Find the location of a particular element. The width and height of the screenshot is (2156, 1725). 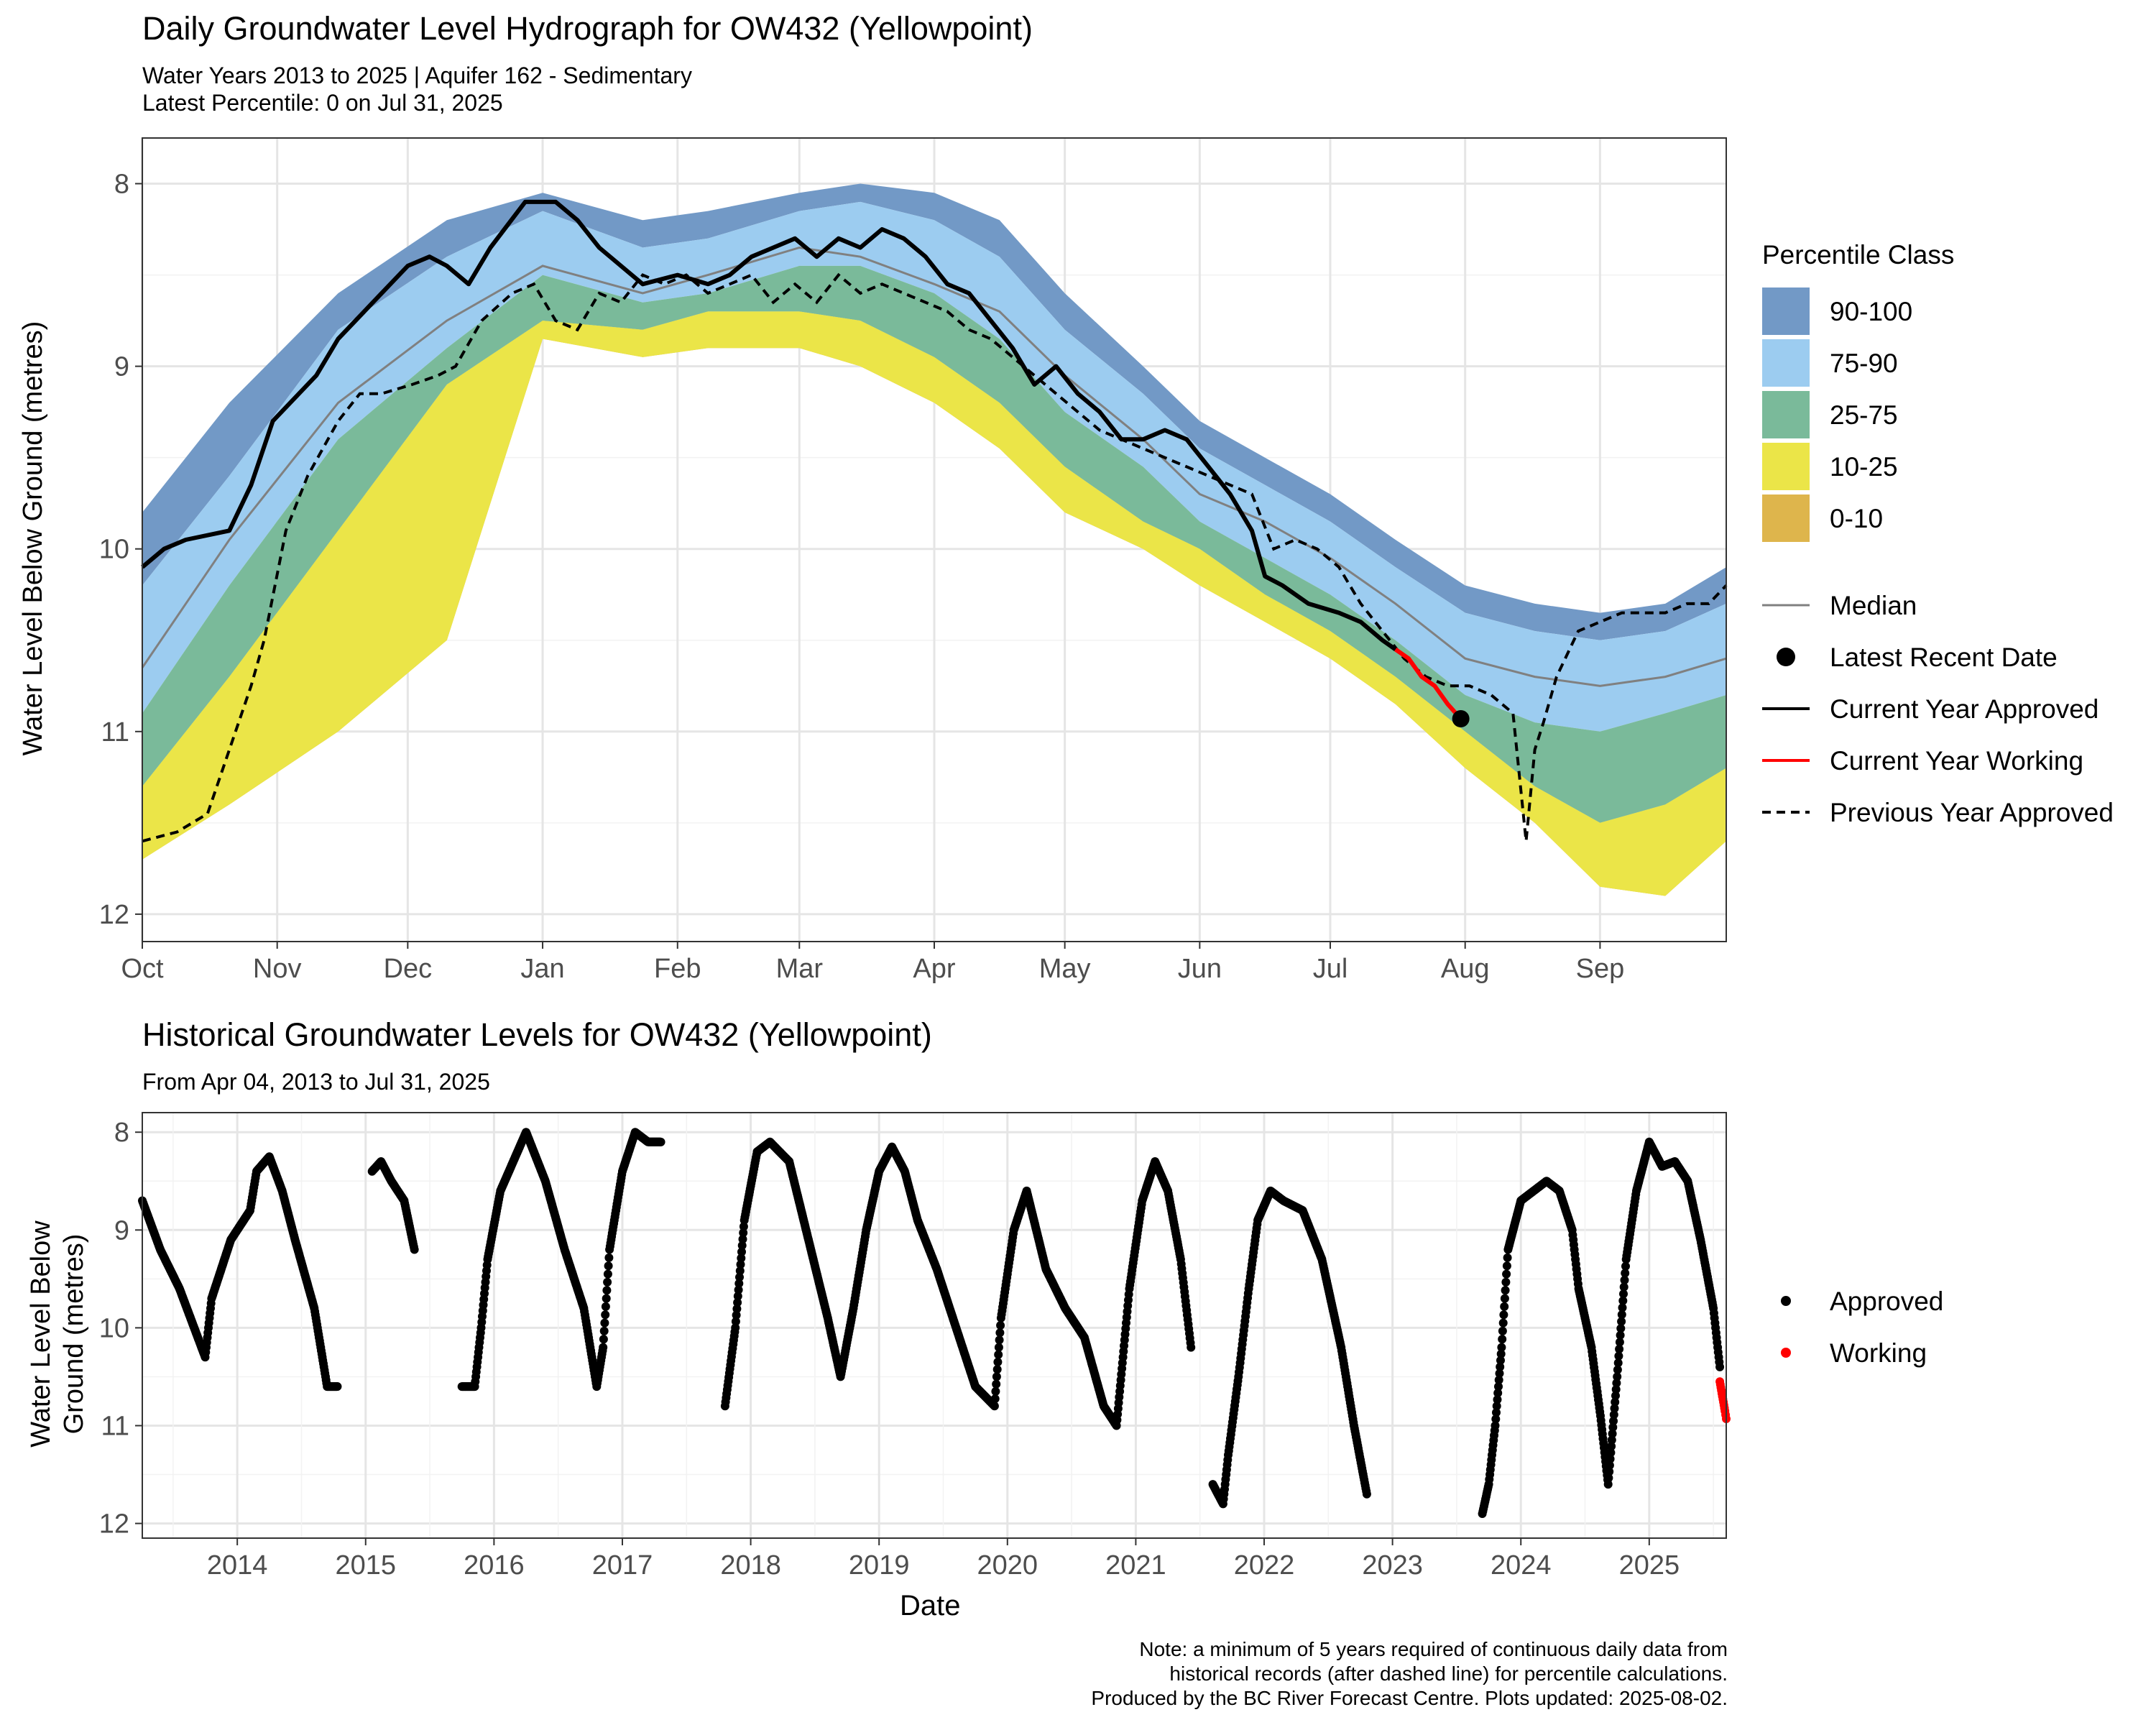

bottom-chart-subtitle: From Apr 04, 2013 to Jul 31, 2025 is located at coordinates (316, 1082).